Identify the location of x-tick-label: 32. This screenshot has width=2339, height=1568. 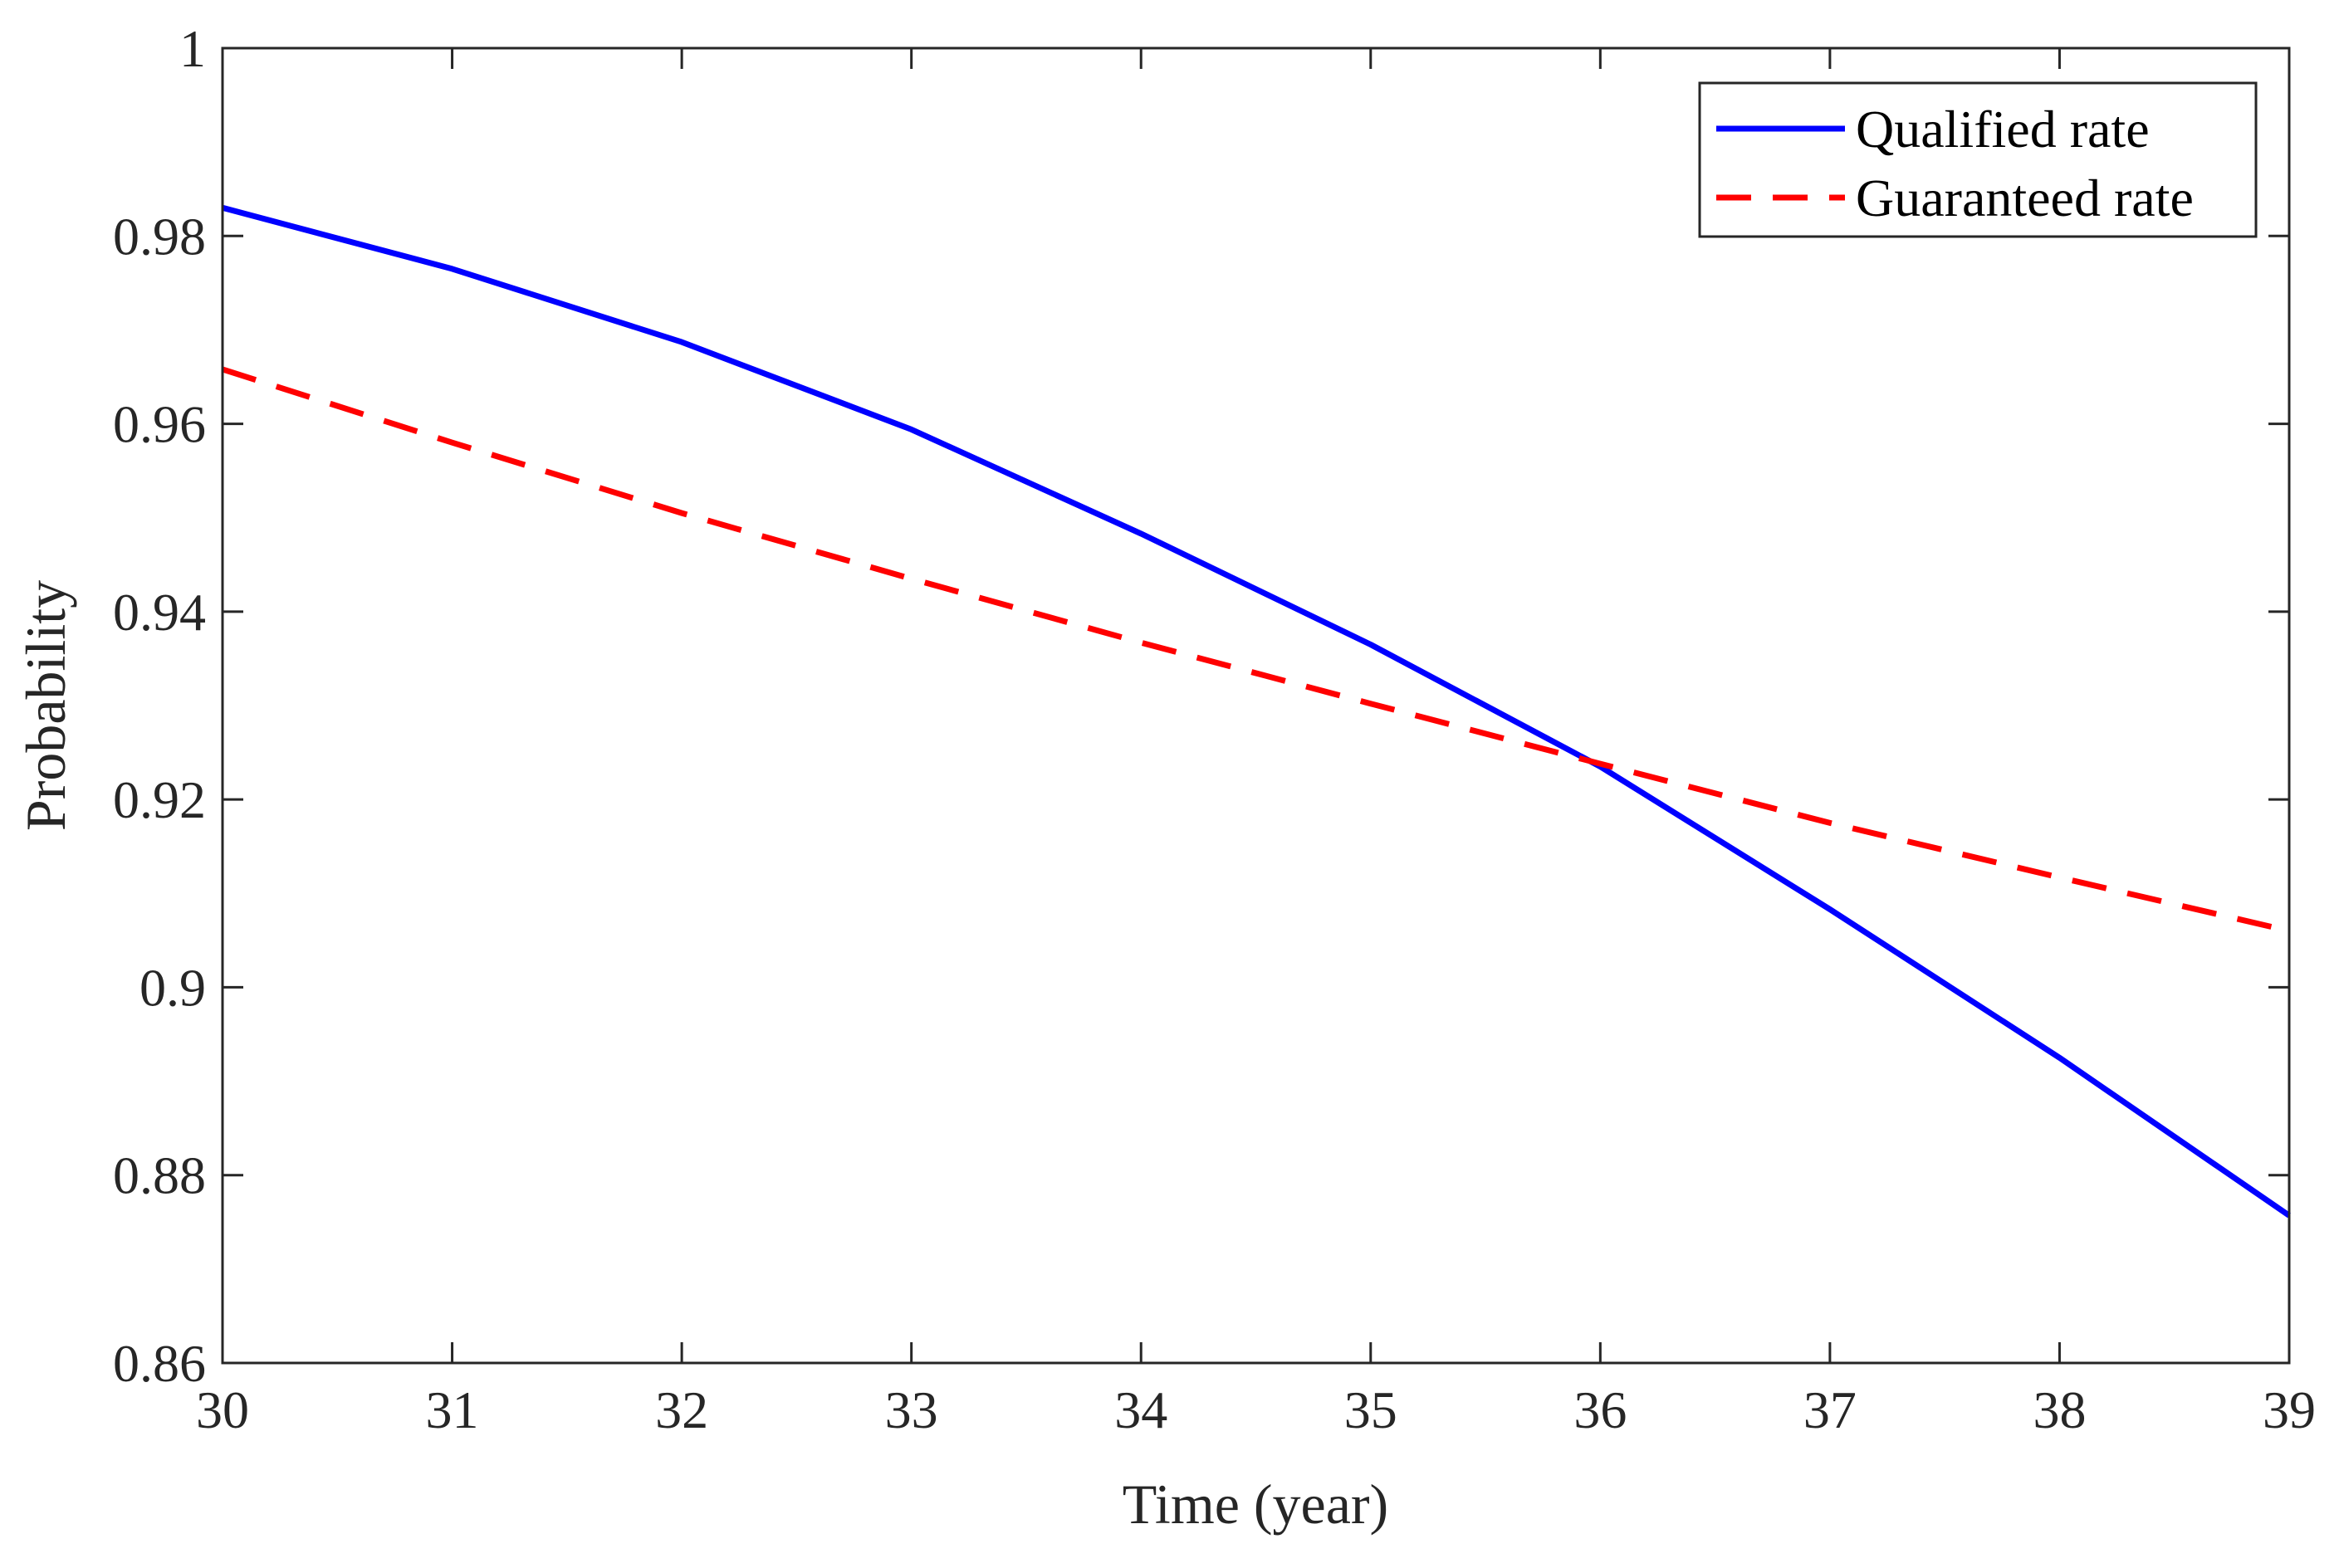
(681, 1410).